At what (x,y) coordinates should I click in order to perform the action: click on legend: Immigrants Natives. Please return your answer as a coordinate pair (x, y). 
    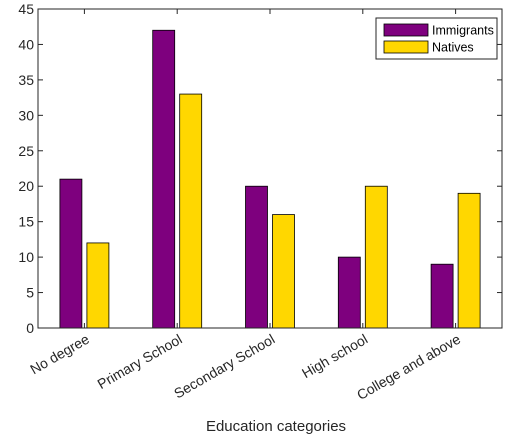
    Looking at the image, I should click on (436, 38).